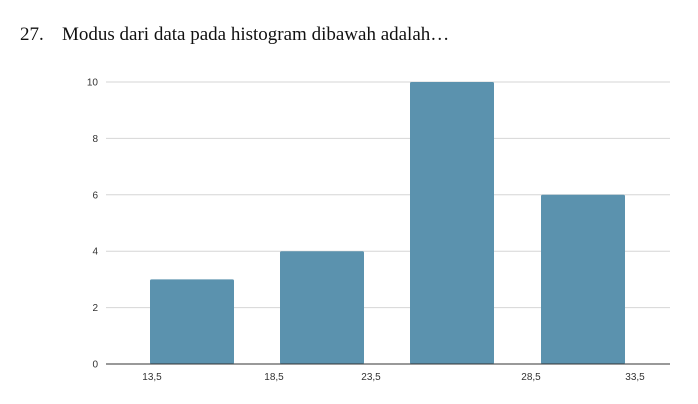 The width and height of the screenshot is (698, 404). What do you see at coordinates (635, 377) in the screenshot?
I see `x-tick-label-4: 33,5` at bounding box center [635, 377].